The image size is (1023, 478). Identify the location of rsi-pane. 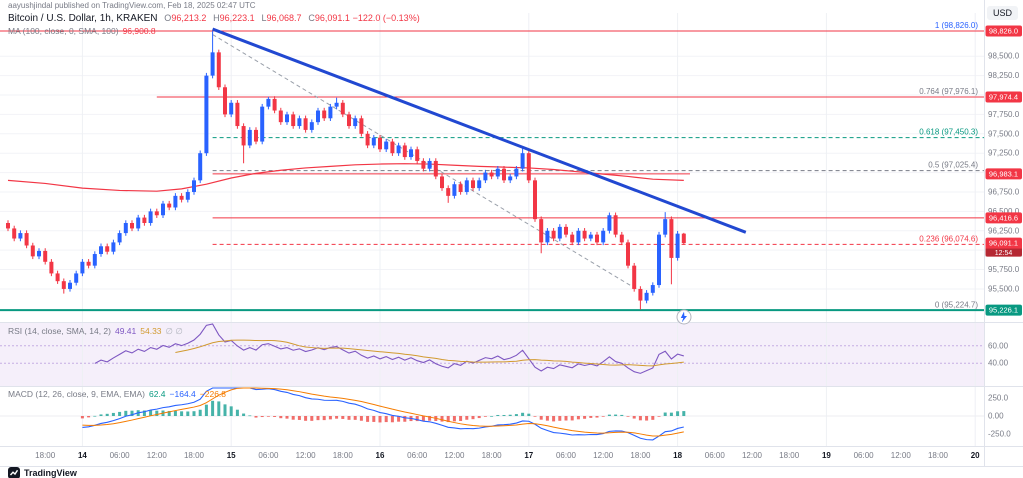
(492, 348).